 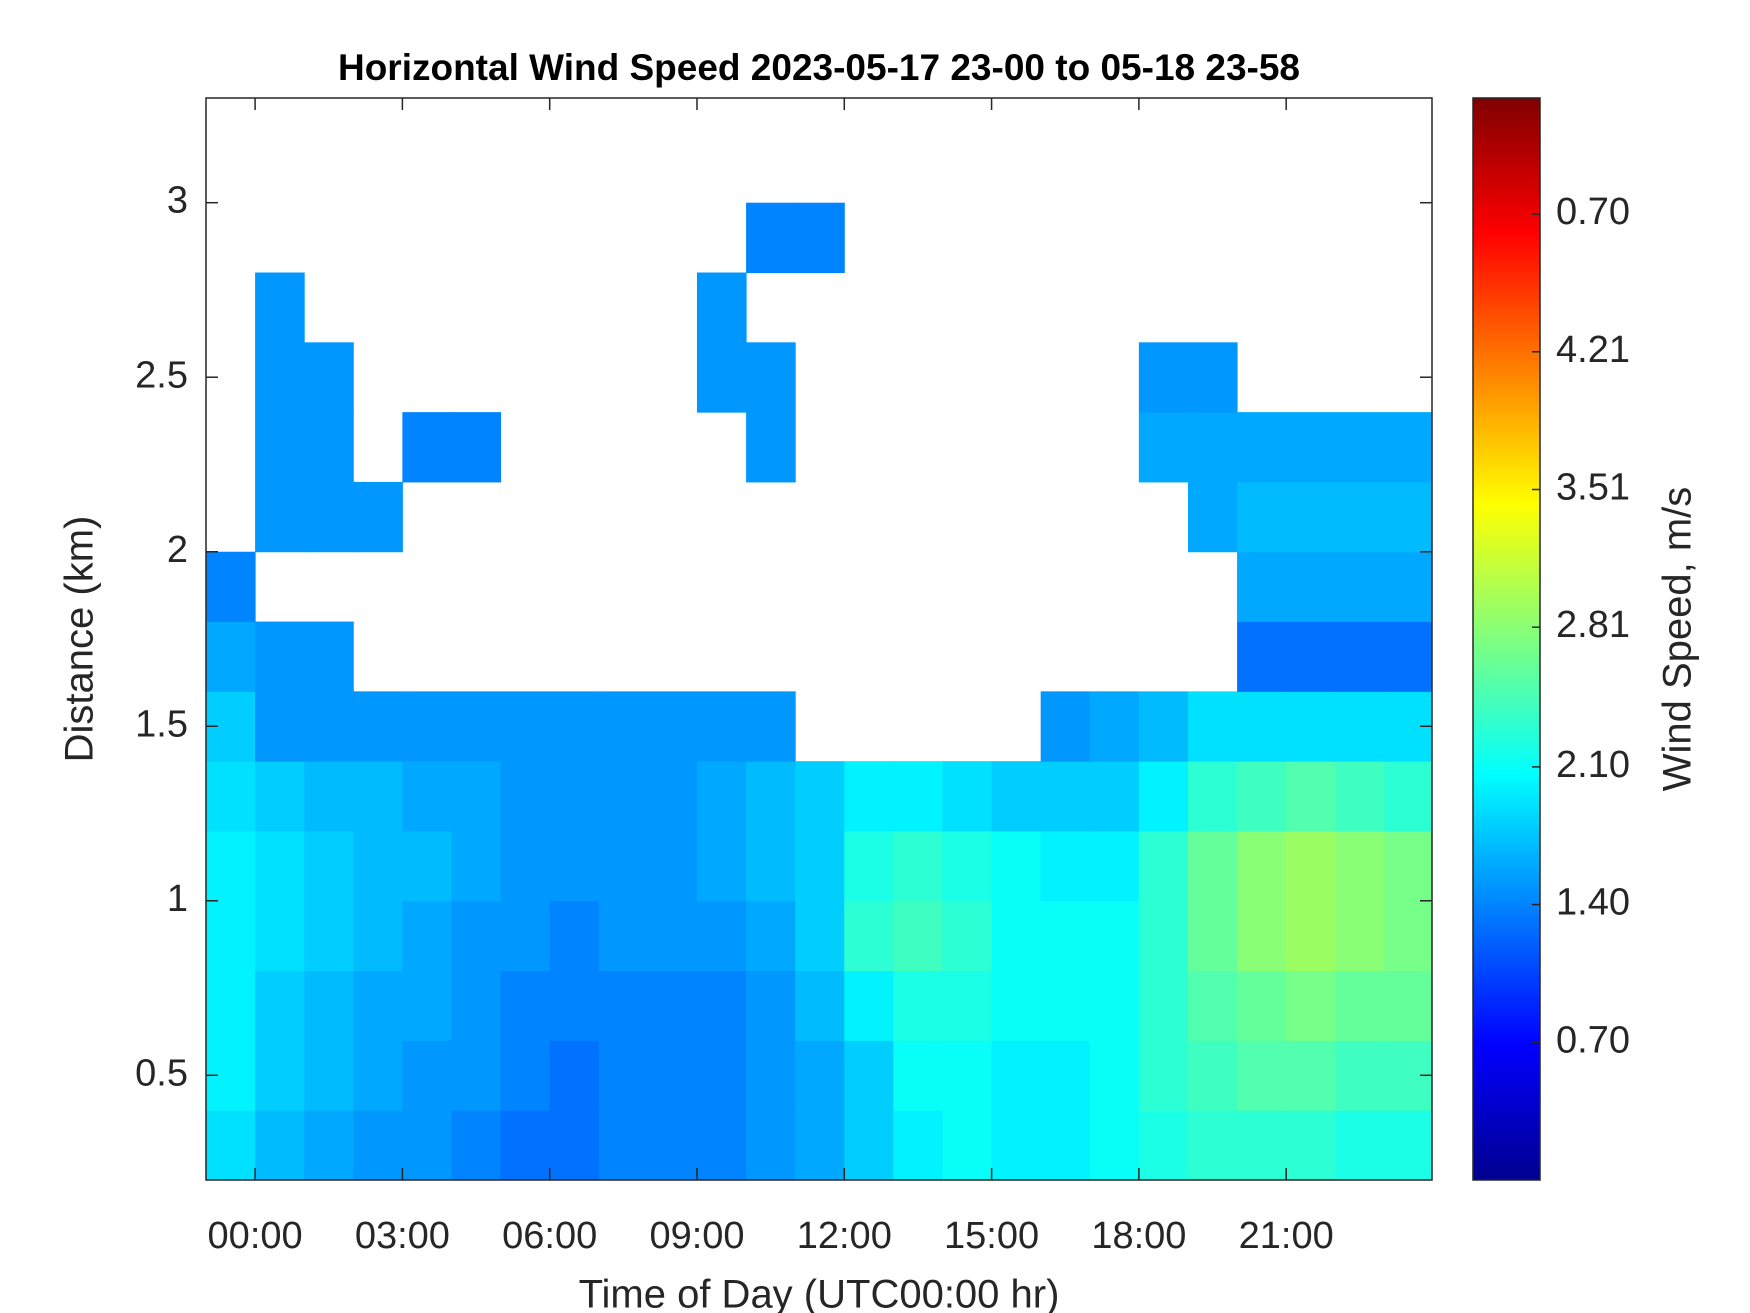 I want to click on x-tick-label: 18:00, so click(x=1138, y=1236).